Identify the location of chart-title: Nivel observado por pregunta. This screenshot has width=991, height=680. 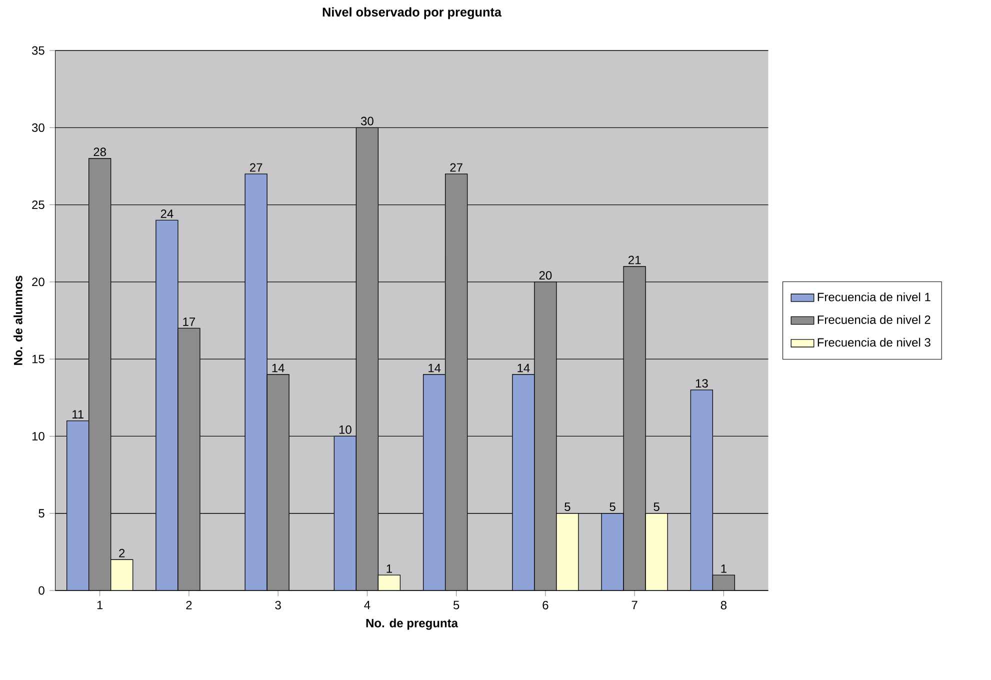
(412, 13).